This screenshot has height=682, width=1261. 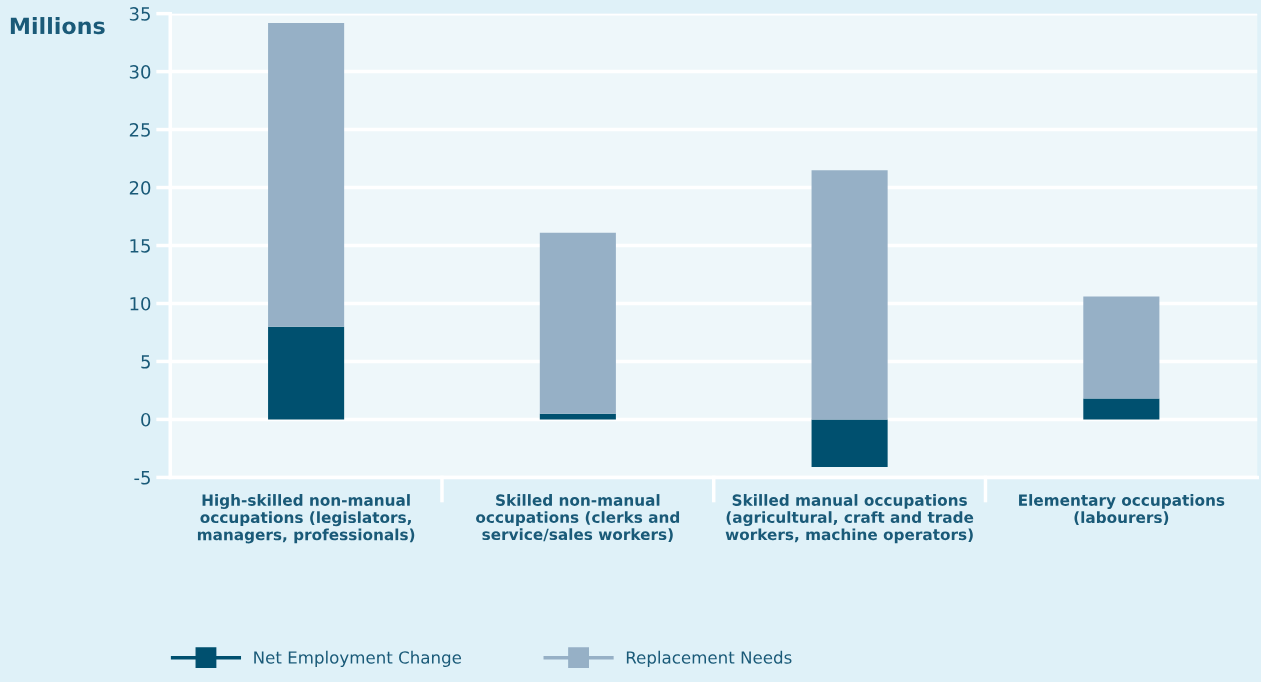 What do you see at coordinates (578, 518) in the screenshot?
I see `x-tick-label: Skilled non-manual occupations (clerks and service/sales workers)` at bounding box center [578, 518].